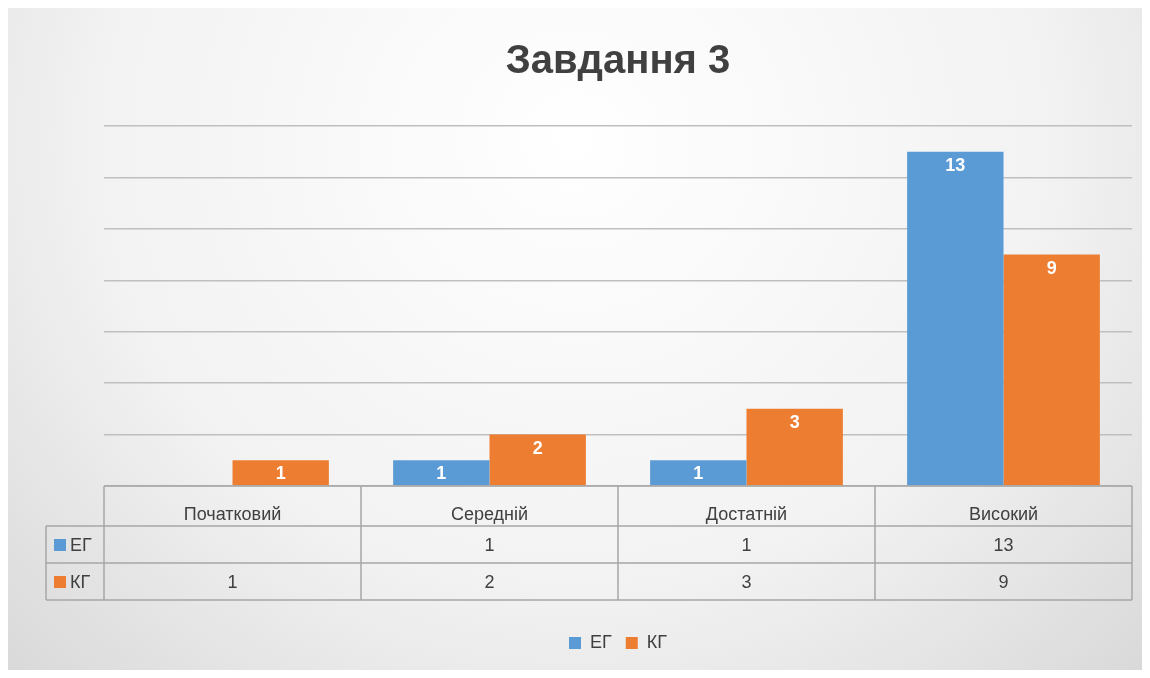 The width and height of the screenshot is (1150, 678). I want to click on x-tick-label: Середній, so click(489, 513).